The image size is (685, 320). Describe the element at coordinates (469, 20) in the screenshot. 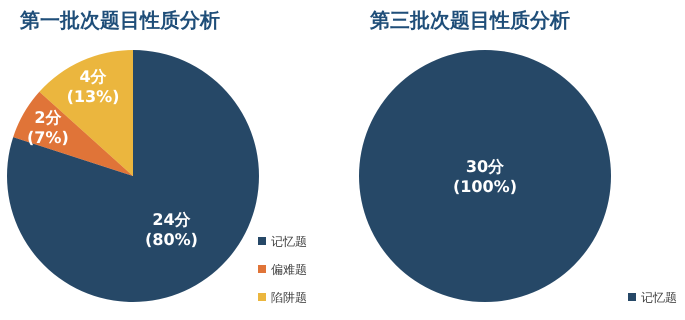

I see `chart-title: 第三批次题目性质分析` at that location.